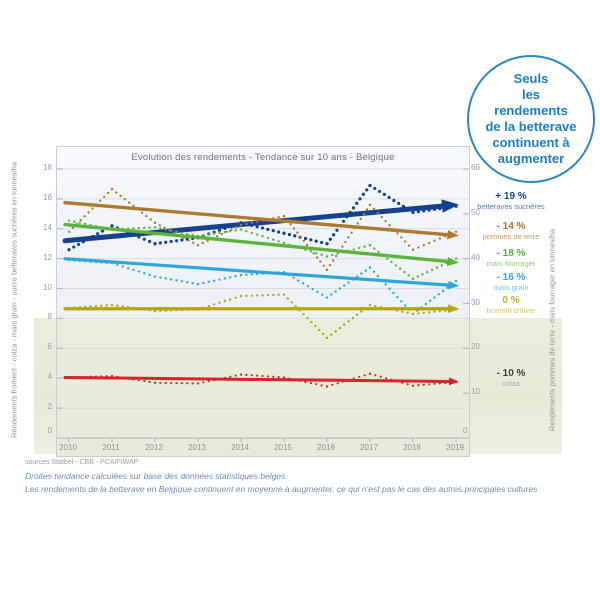 The image size is (600, 600). I want to click on year-label: 2011, so click(111, 447).